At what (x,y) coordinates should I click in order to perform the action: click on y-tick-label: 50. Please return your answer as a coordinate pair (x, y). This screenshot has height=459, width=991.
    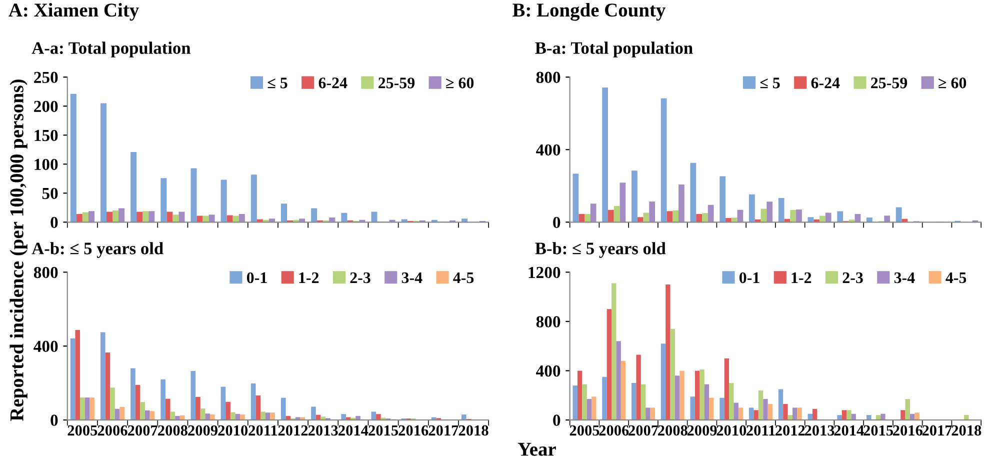
    Looking at the image, I should click on (50, 194).